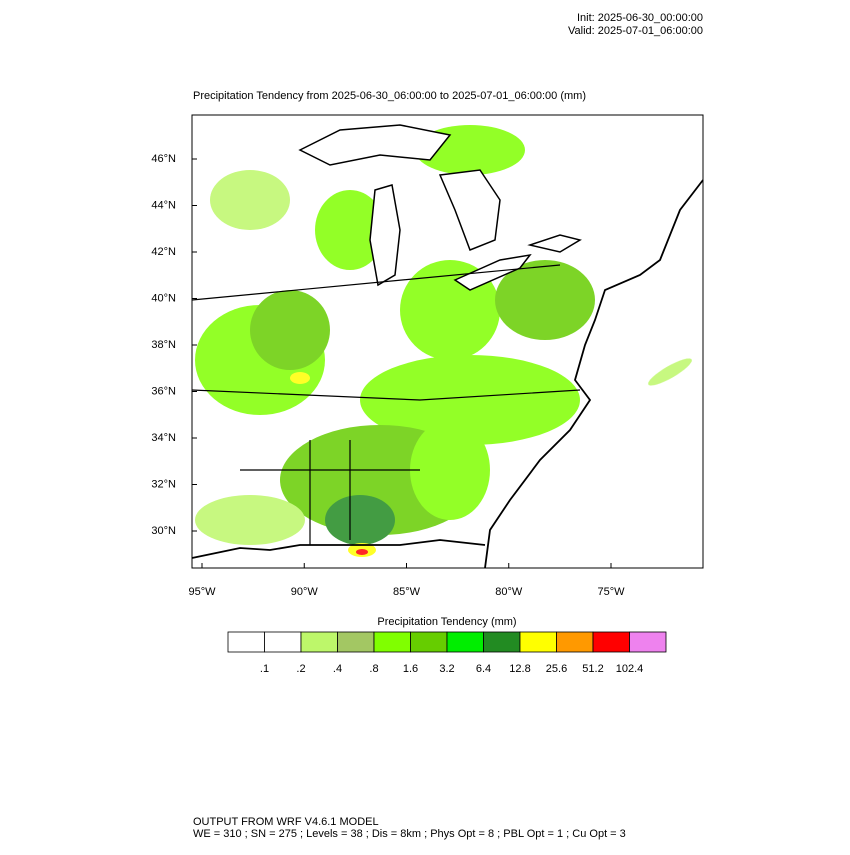 The image size is (850, 855). What do you see at coordinates (300, 669) in the screenshot?
I see `colorbar-label: .2` at bounding box center [300, 669].